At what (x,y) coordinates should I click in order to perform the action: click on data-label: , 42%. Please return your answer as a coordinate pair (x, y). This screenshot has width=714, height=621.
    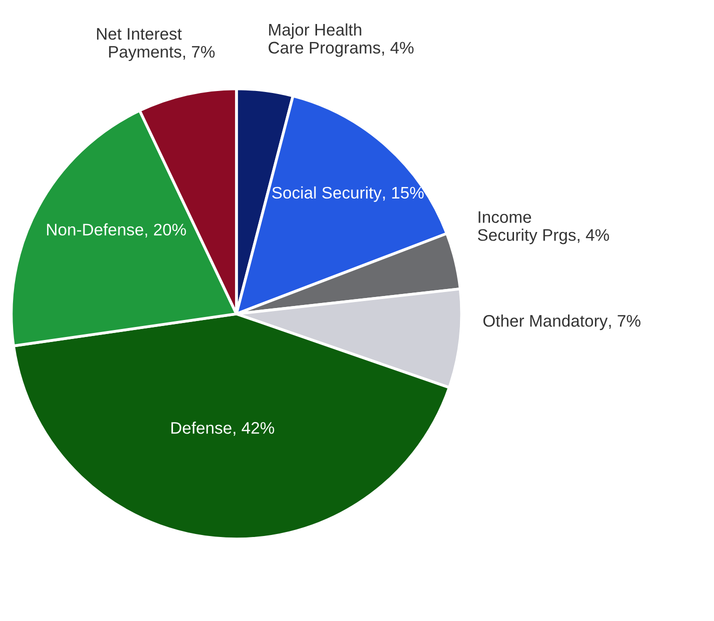
    Looking at the image, I should click on (254, 429).